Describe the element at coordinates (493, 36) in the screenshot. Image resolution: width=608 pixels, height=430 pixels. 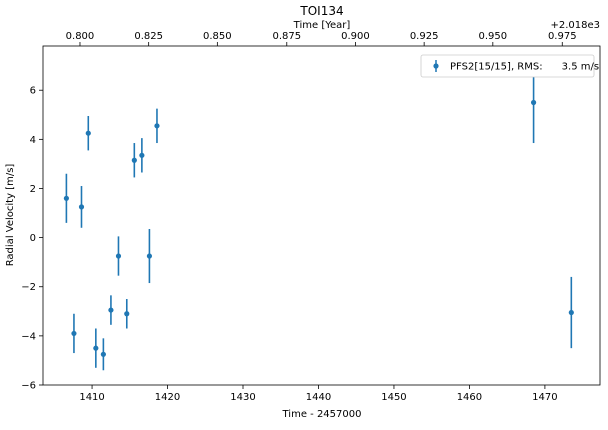
I see `top-tick-label-6: 0.950` at that location.